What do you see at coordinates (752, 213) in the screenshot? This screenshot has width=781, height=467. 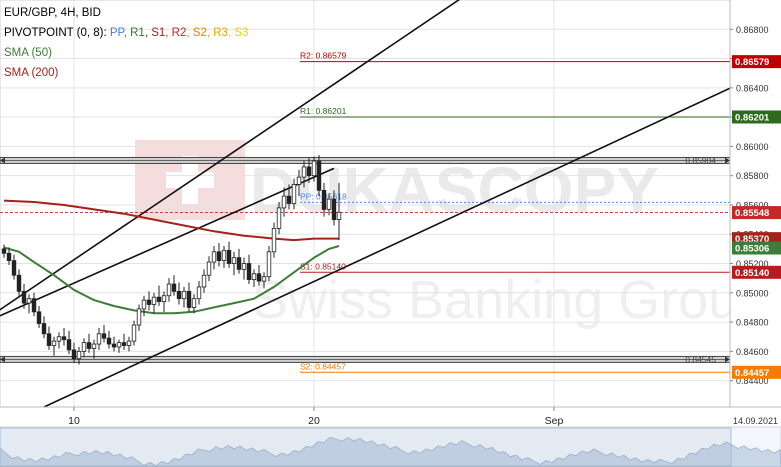 I see `svg-text: 0.85548` at bounding box center [752, 213].